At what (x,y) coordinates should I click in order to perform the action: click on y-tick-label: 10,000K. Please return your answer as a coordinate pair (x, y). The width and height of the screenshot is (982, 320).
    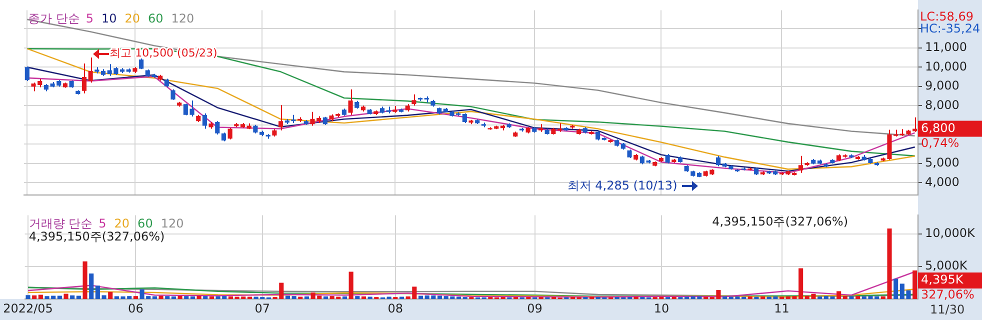
    Looking at the image, I should click on (950, 233).